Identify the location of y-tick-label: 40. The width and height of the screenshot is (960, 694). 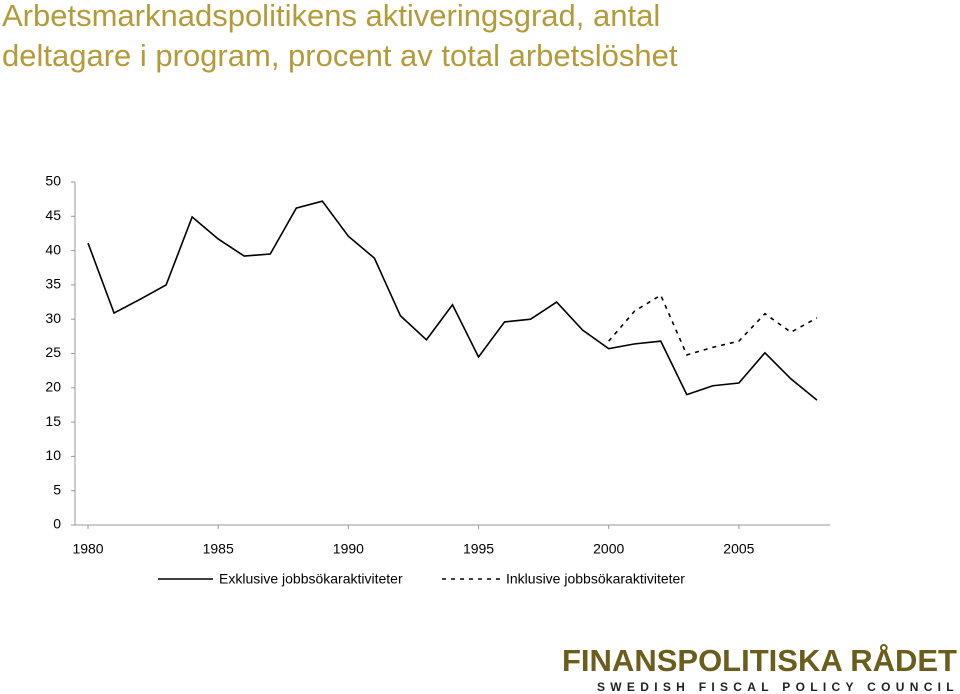
(53, 249).